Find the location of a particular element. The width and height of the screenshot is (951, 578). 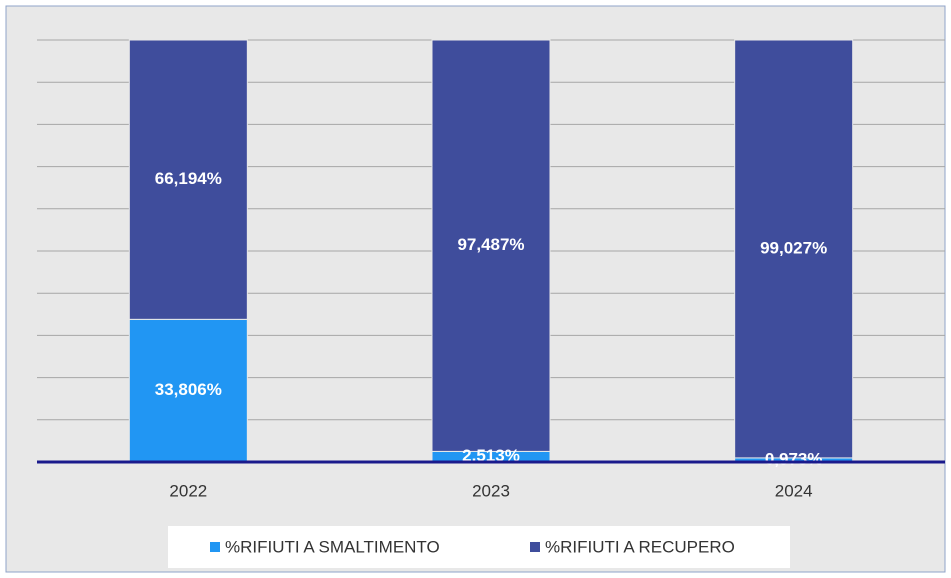

legend-label: %RIFIUTI A SMALTIMENTO is located at coordinates (332, 546).